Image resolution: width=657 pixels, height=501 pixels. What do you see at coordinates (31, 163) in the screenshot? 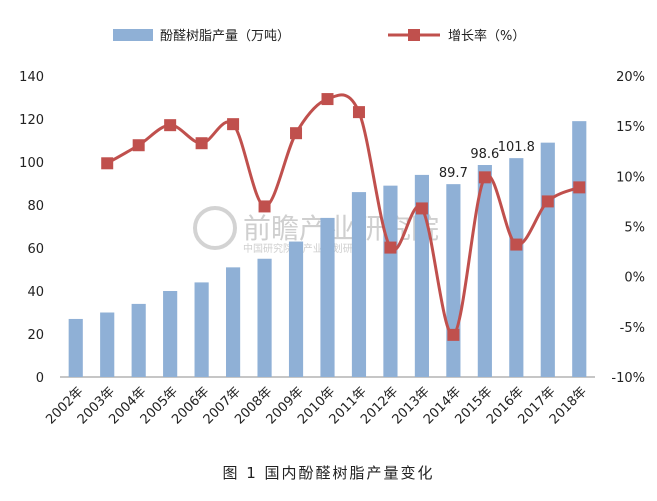
I see `left-tick-label: 100` at bounding box center [31, 163].